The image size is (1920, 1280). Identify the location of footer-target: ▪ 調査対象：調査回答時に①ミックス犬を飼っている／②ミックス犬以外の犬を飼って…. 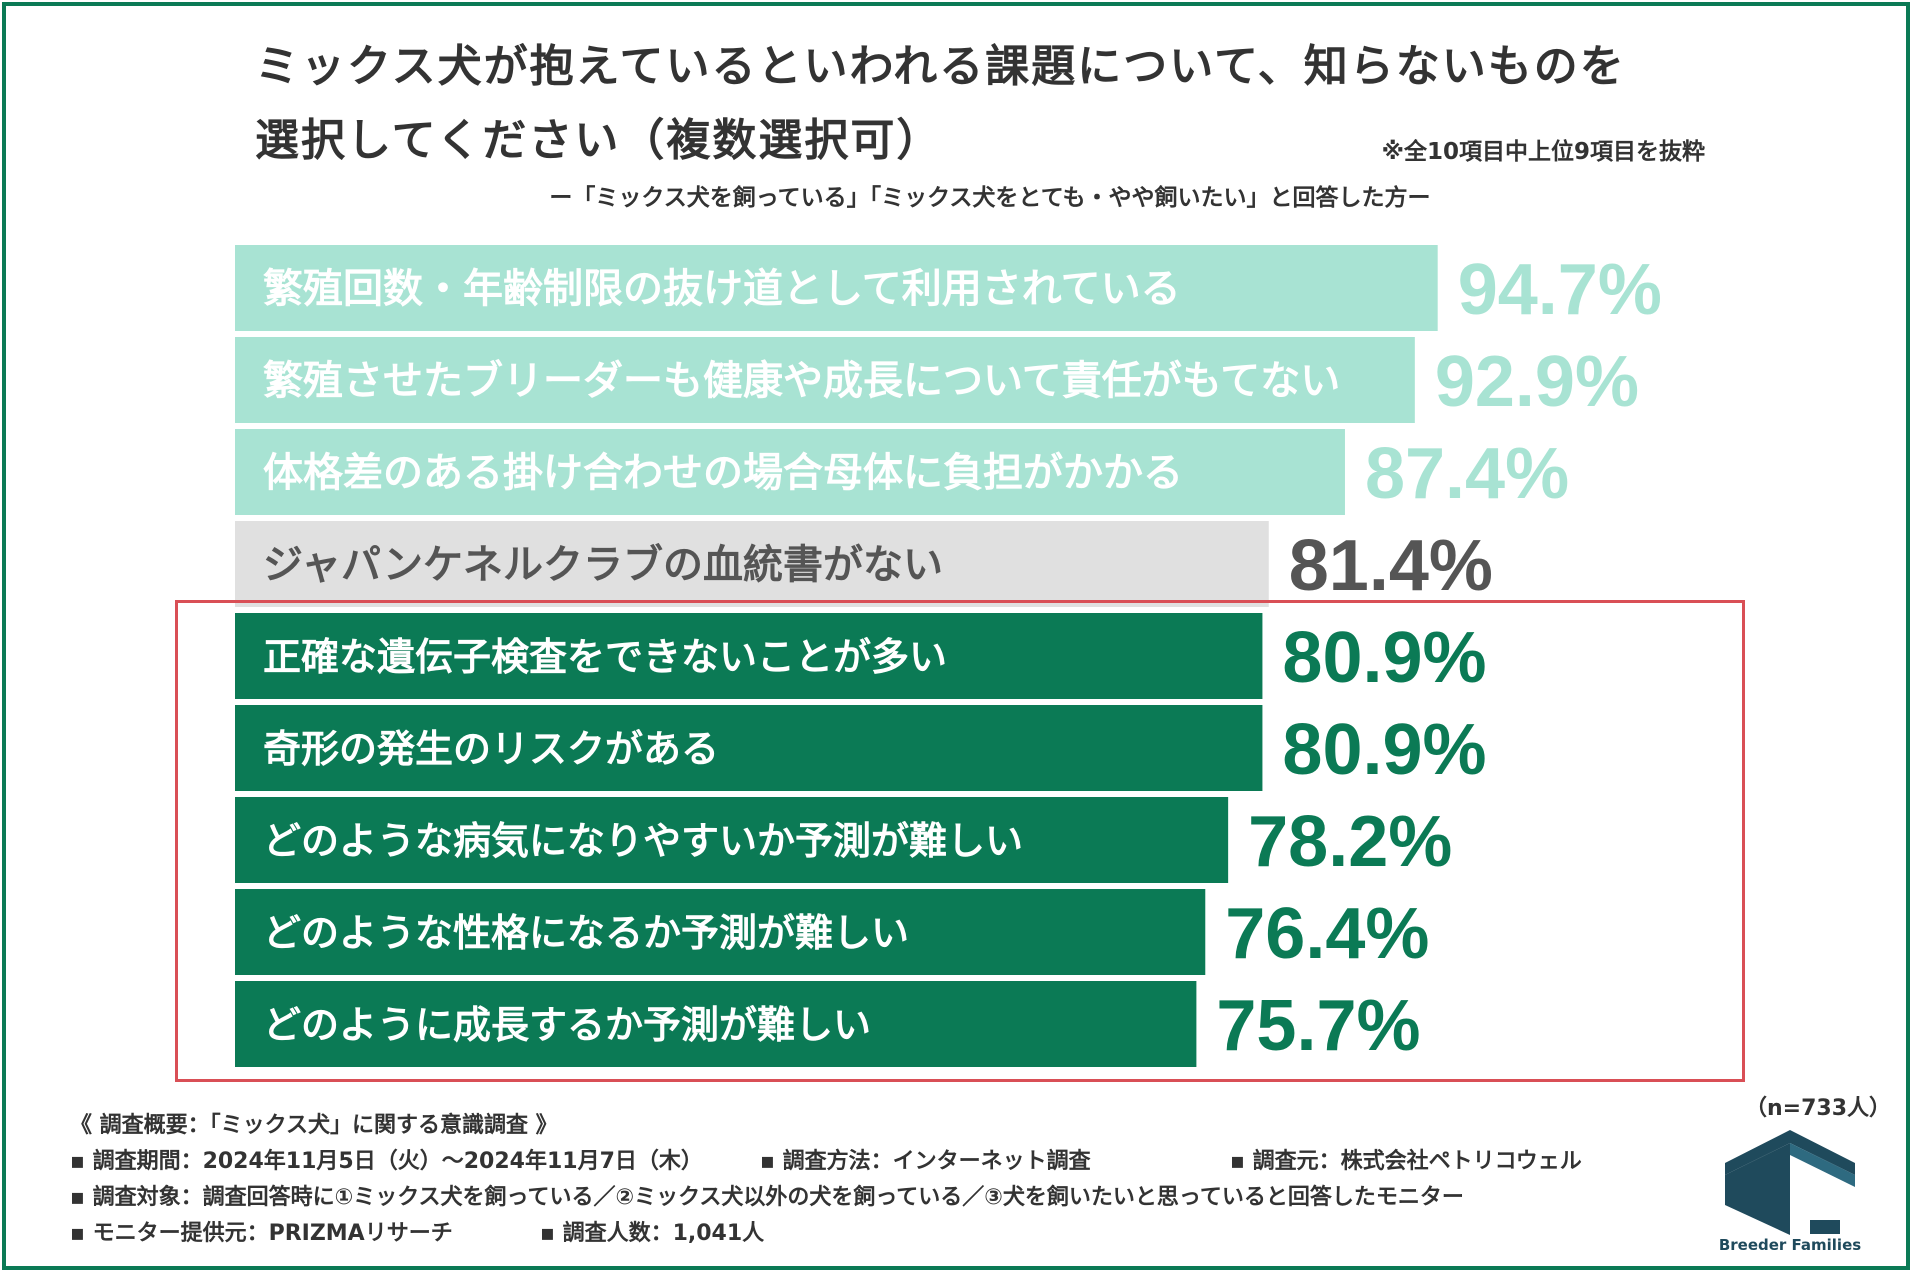
(767, 1197).